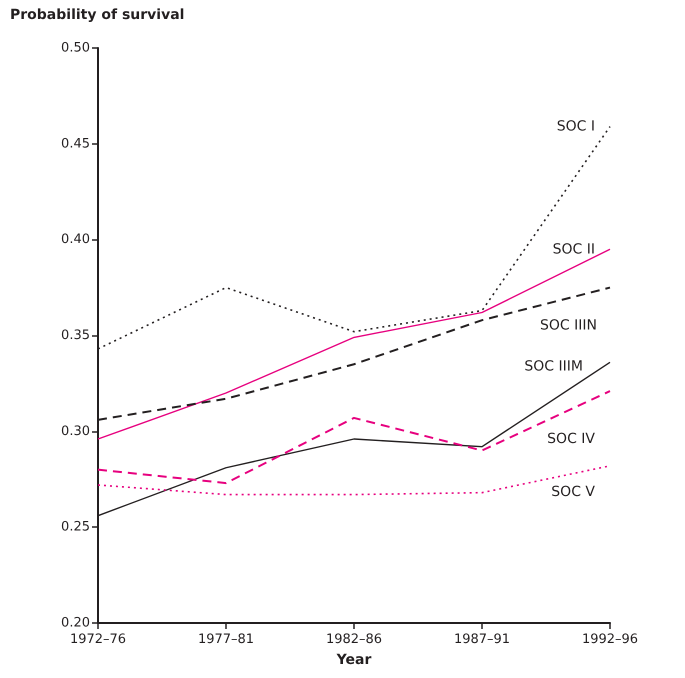 The width and height of the screenshot is (685, 678). I want to click on series-label: SOC II, so click(573, 249).